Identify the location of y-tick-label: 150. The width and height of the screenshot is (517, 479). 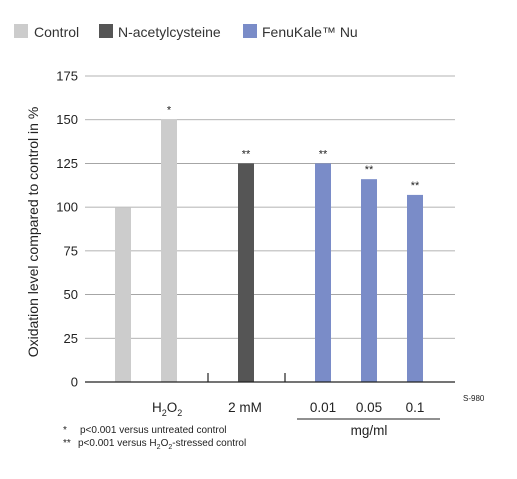
(67, 119).